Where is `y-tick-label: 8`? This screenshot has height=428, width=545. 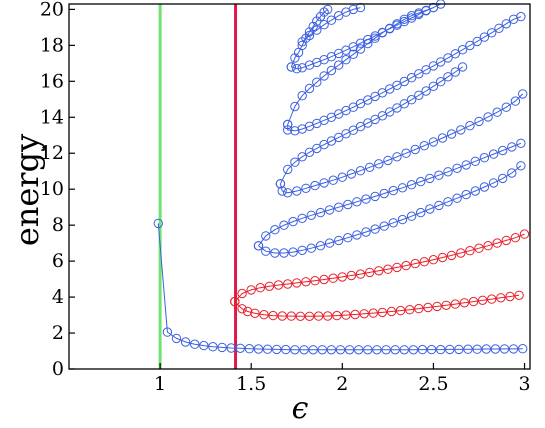
y-tick-label: 8 is located at coordinates (58, 225).